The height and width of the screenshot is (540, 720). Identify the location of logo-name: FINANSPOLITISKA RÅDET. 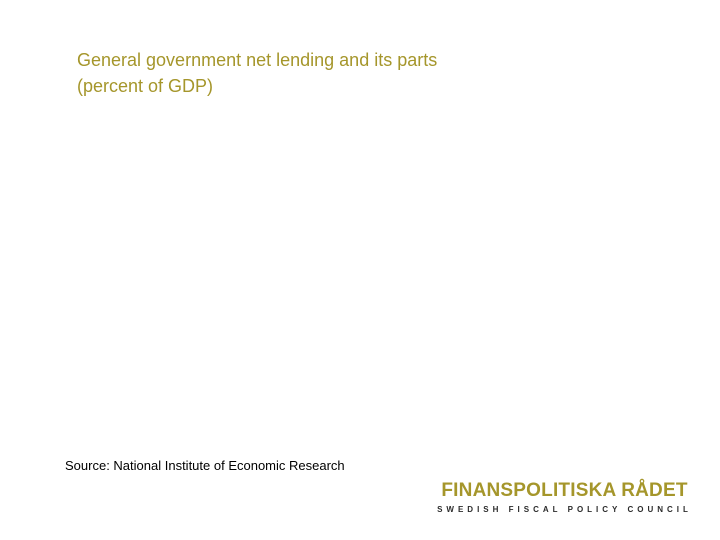
(564, 490).